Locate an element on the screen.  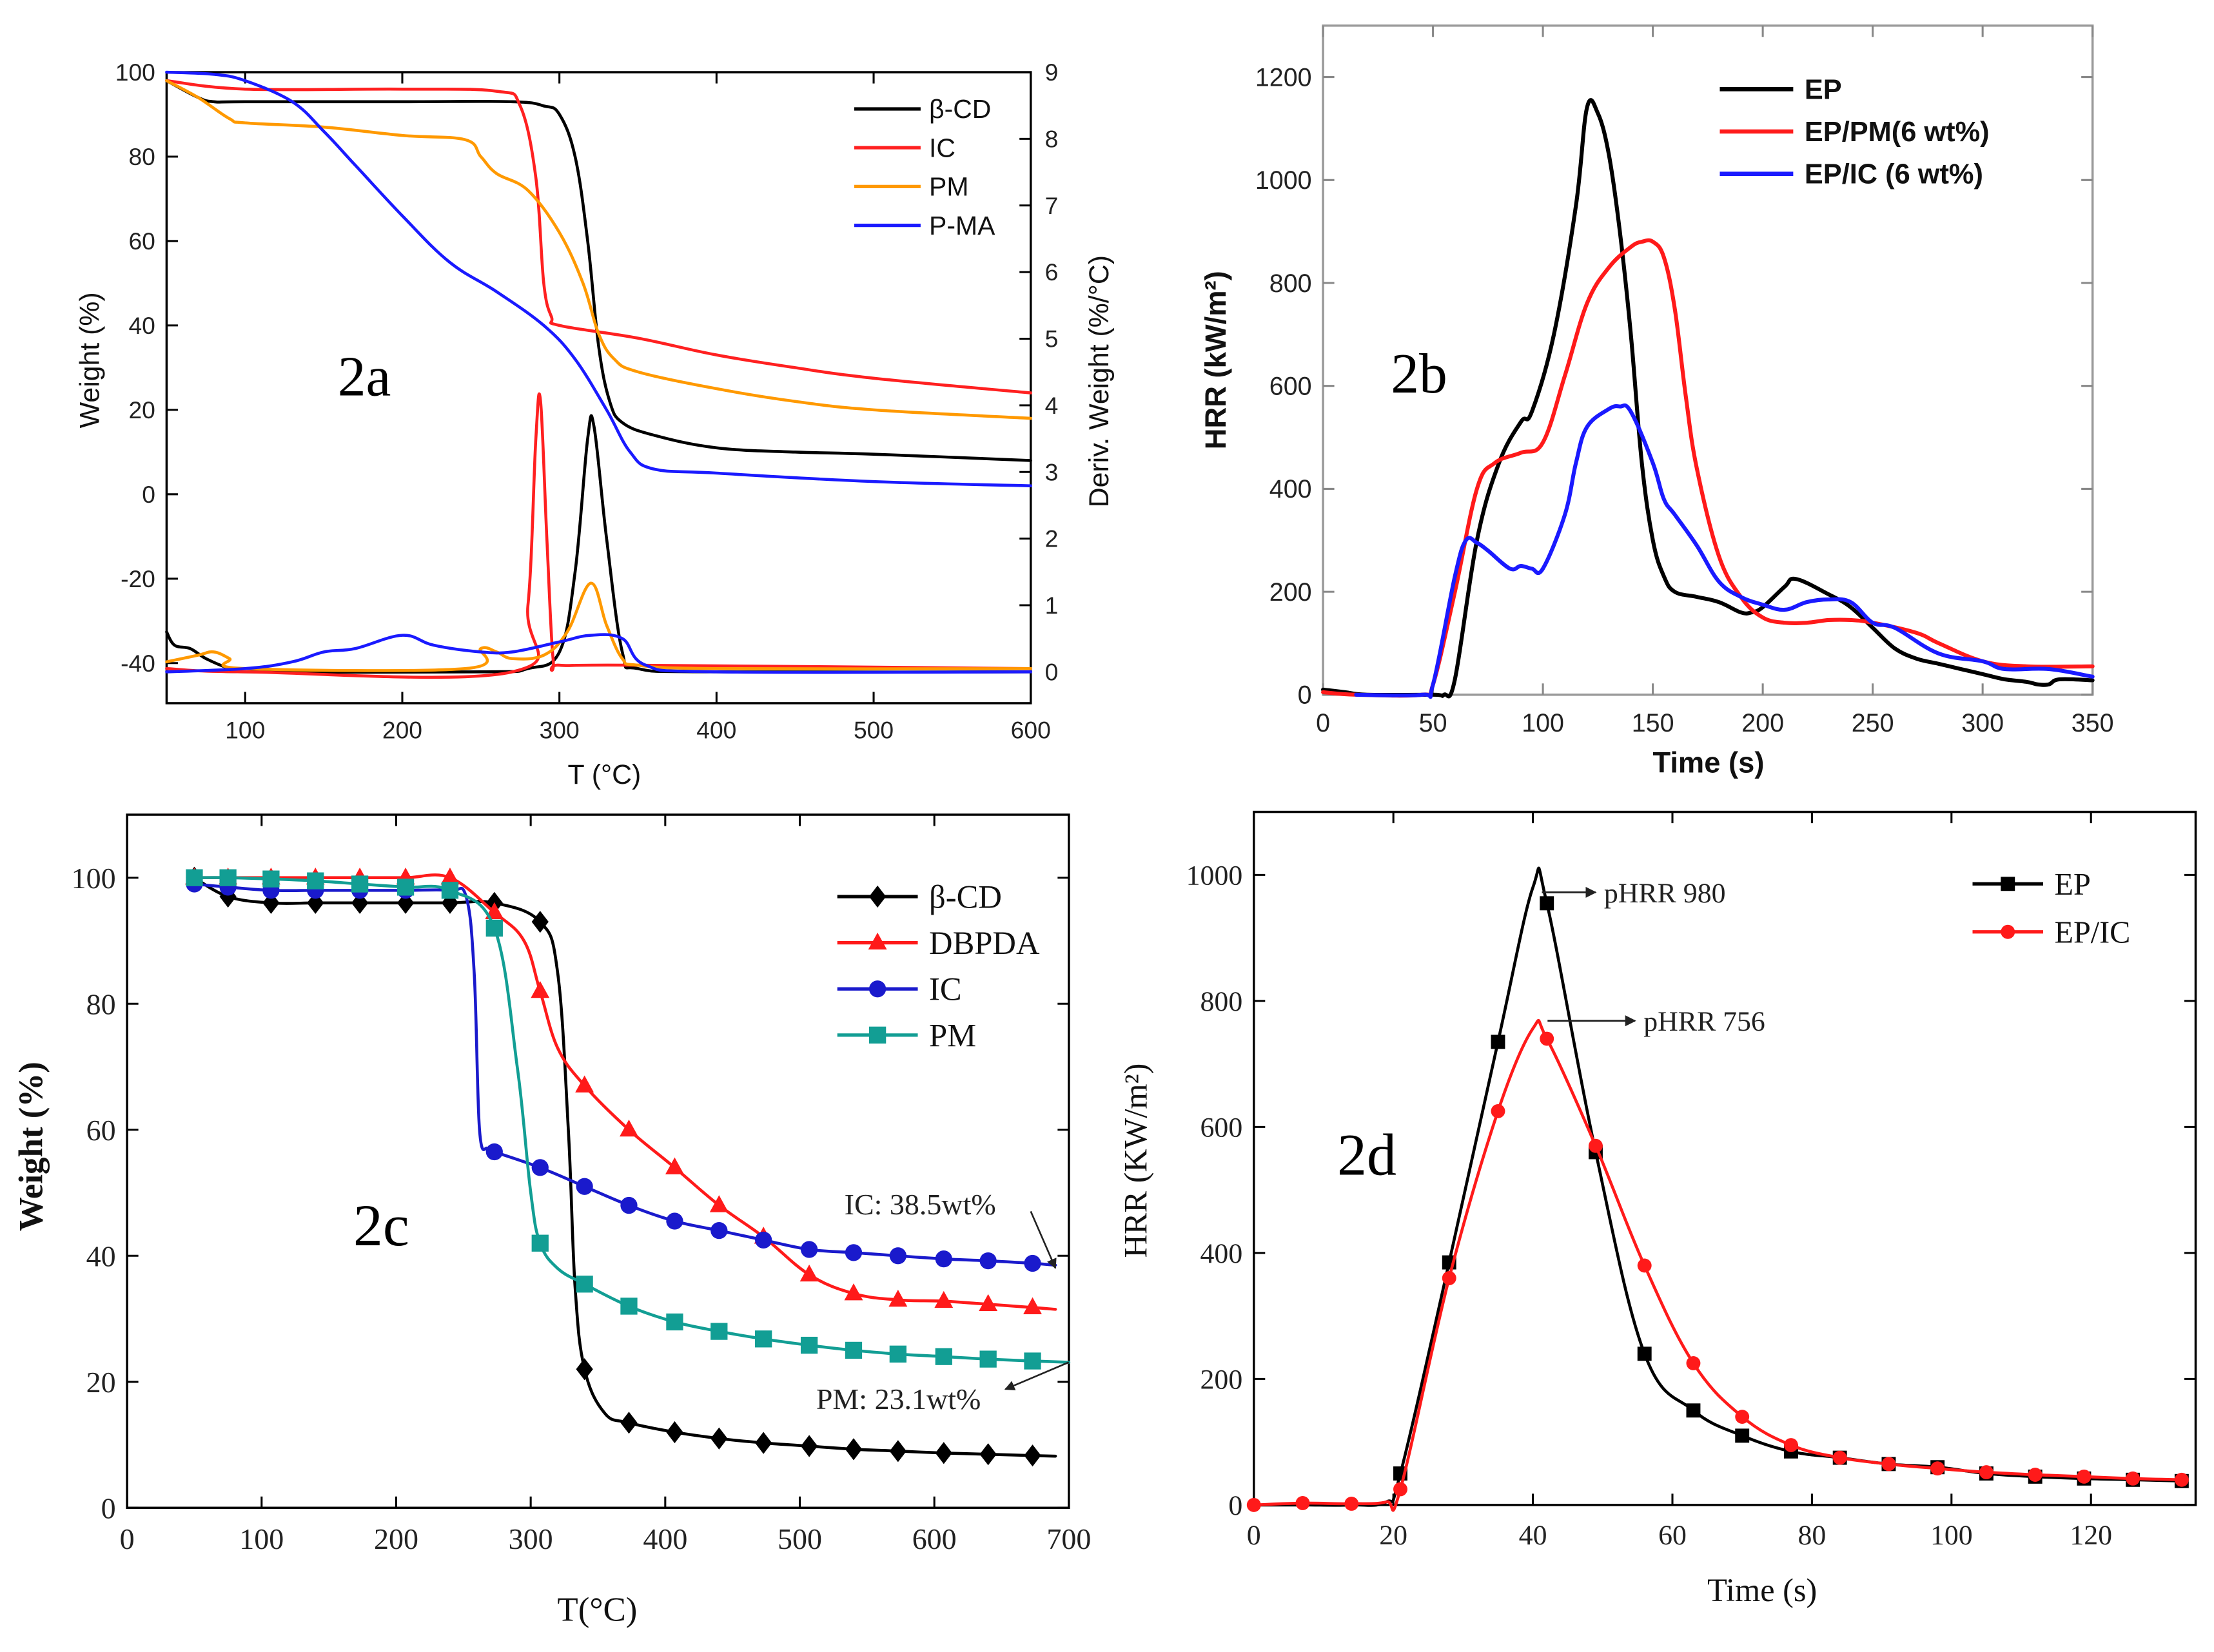
legend-label: EP/IC is located at coordinates (2093, 932).